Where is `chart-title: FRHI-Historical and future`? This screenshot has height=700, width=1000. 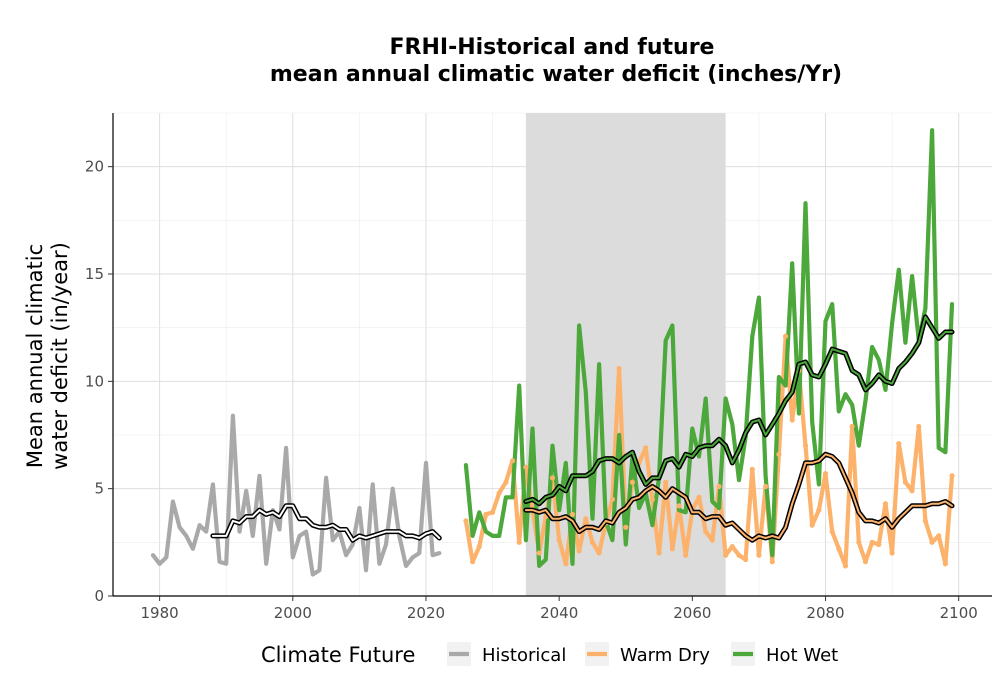 chart-title: FRHI-Historical and future is located at coordinates (552, 47).